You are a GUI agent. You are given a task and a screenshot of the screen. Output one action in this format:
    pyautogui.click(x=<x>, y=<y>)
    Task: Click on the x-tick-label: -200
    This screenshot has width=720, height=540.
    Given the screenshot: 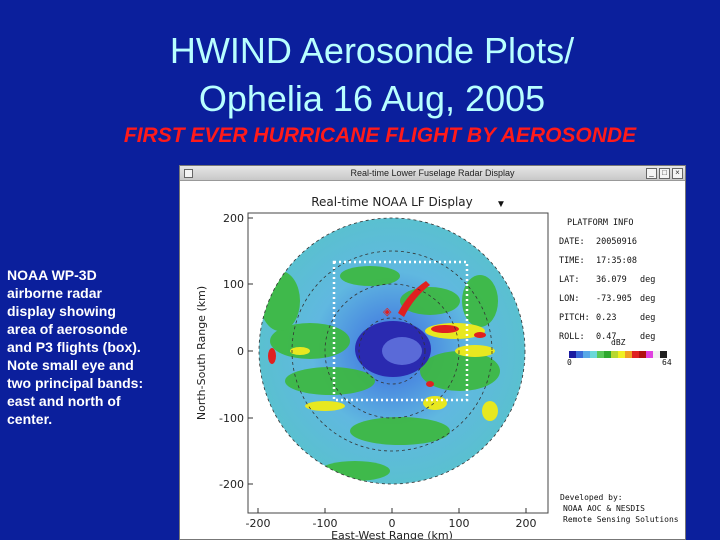 What is the action you would take?
    pyautogui.click(x=258, y=523)
    